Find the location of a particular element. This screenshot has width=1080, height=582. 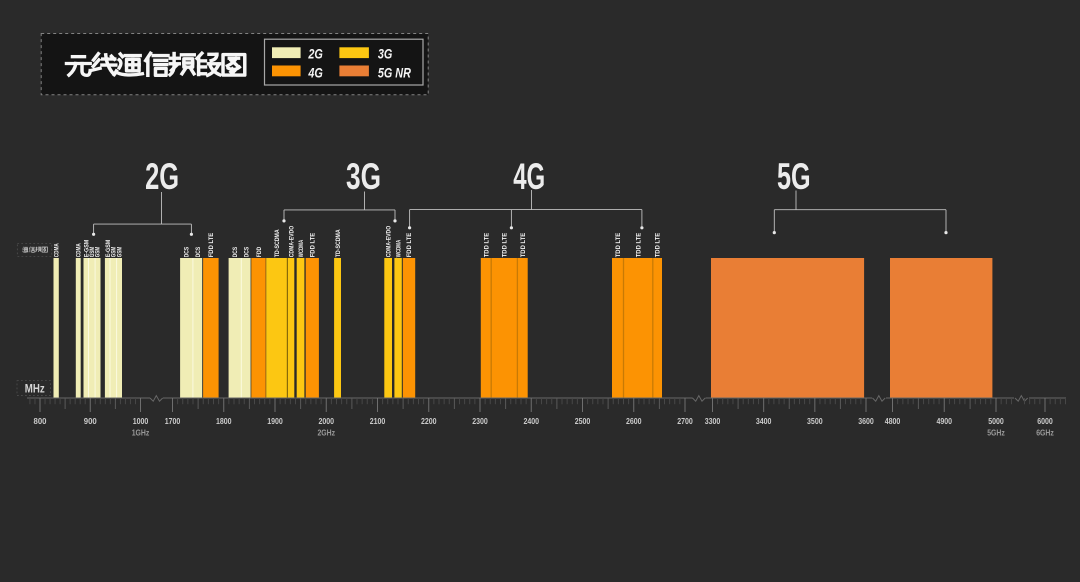

svg-text: 2500 is located at coordinates (583, 421).